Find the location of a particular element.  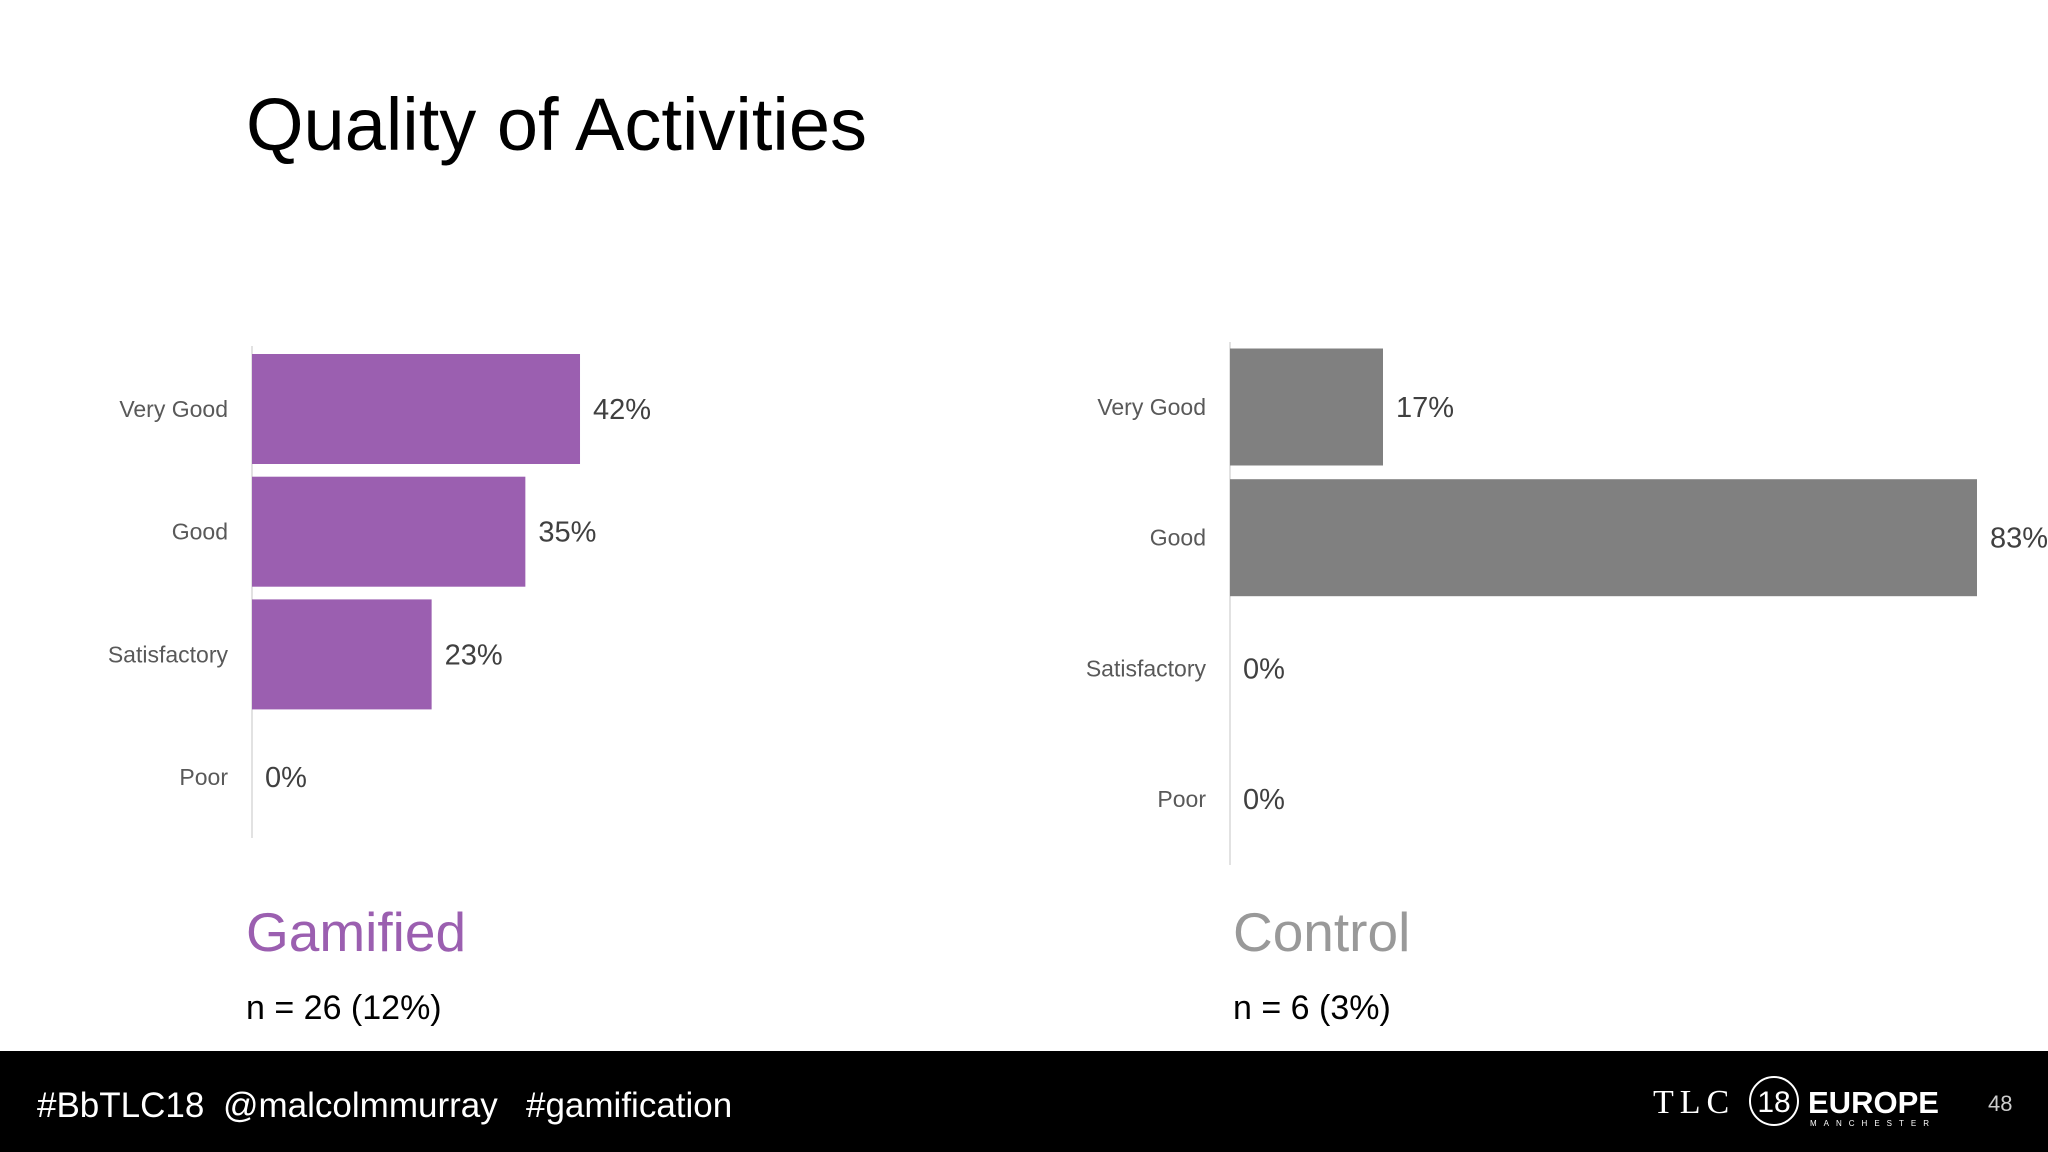

footer-tag: @malcolmmurray is located at coordinates (360, 1105).